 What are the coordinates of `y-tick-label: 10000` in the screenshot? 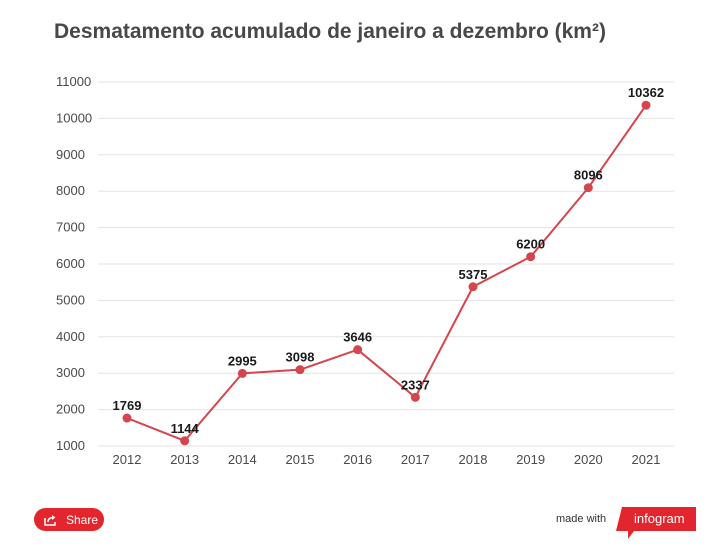 It's located at (74, 117).